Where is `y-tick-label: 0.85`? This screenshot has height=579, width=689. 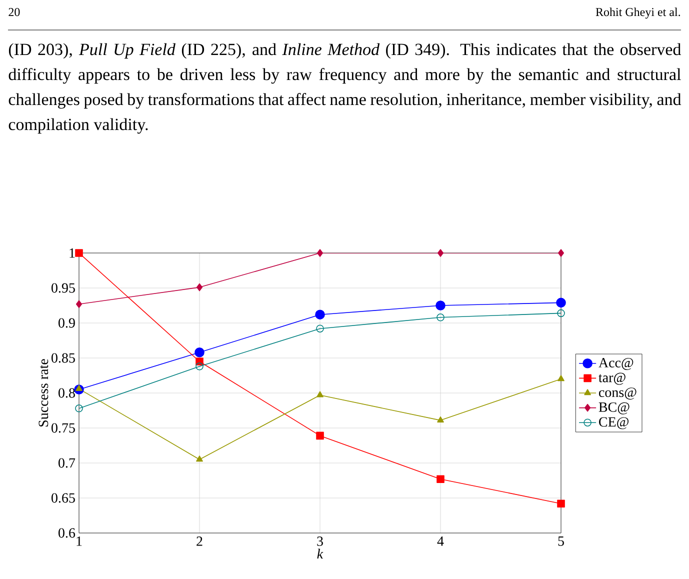
y-tick-label: 0.85 is located at coordinates (63, 358).